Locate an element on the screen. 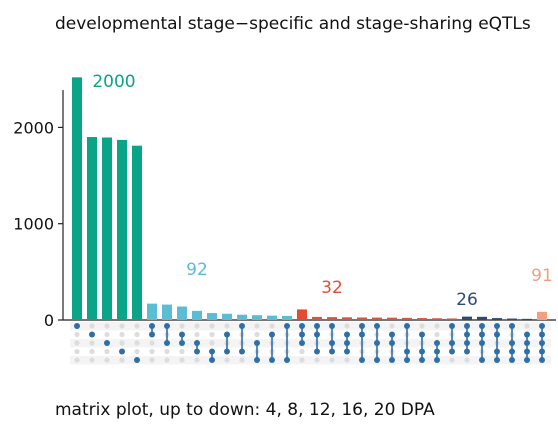  y-tick-label: 1000 is located at coordinates (33, 224).